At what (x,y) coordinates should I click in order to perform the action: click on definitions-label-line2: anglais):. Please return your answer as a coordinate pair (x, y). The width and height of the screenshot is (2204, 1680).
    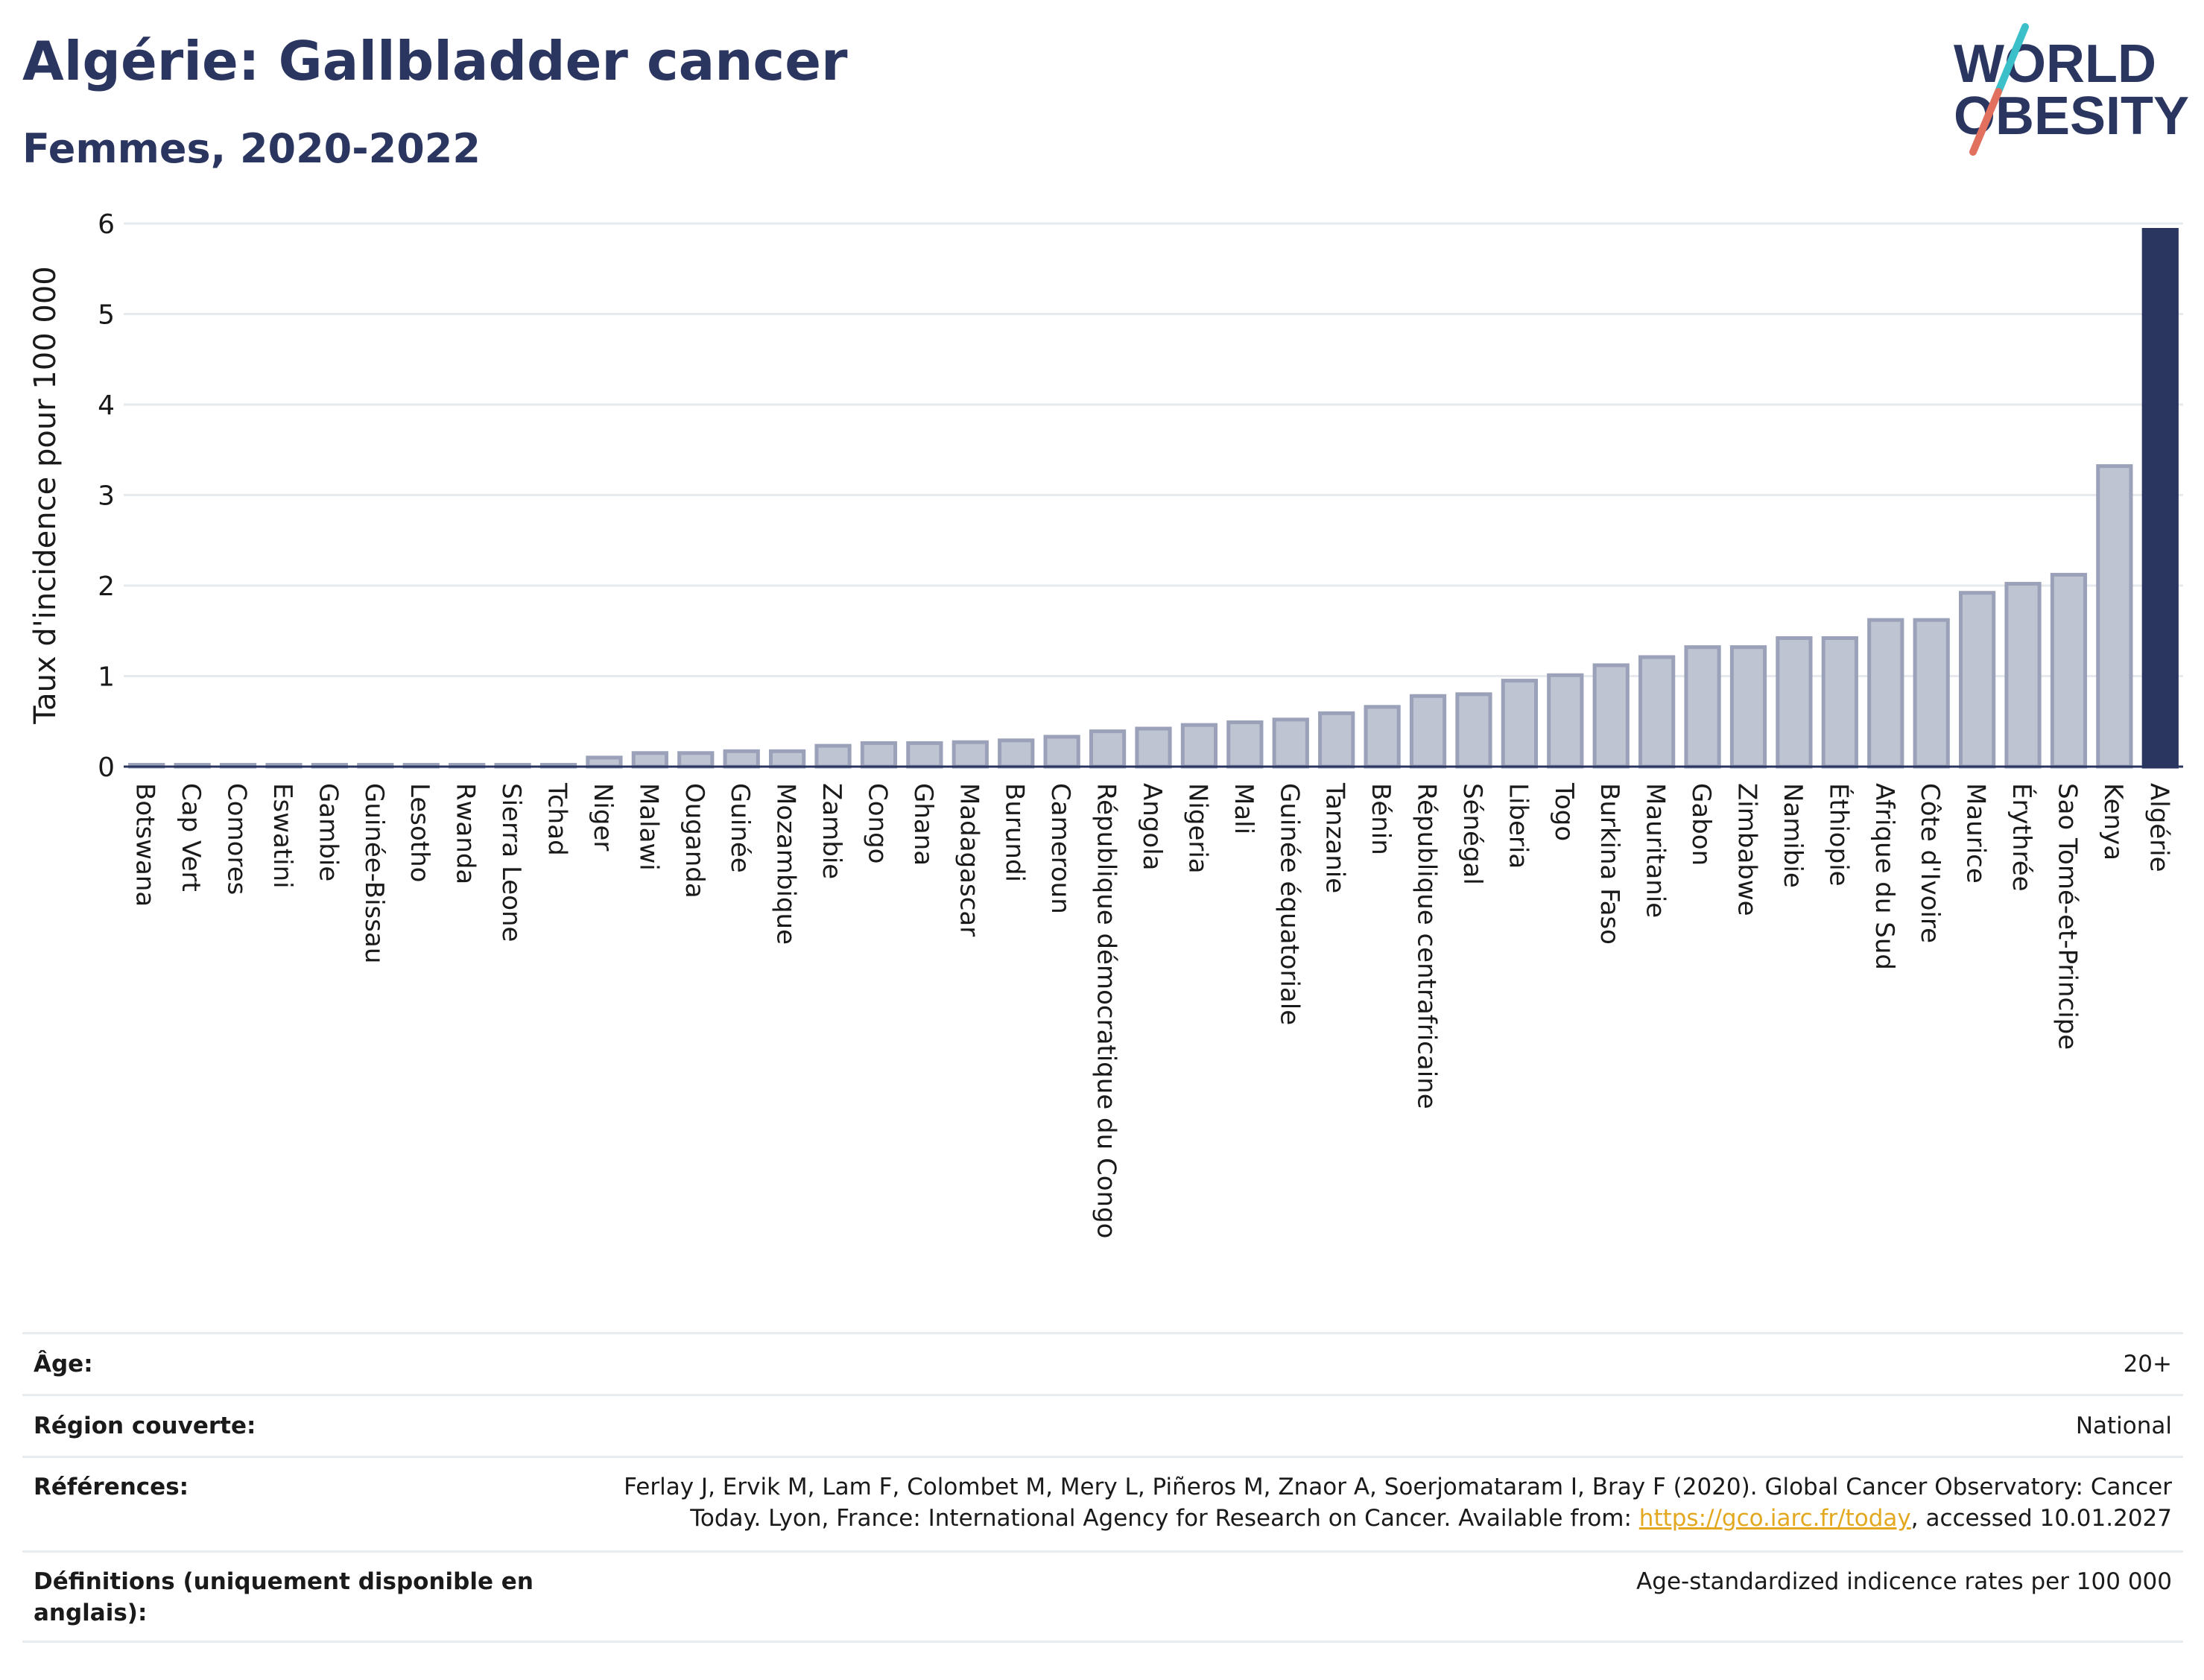
    Looking at the image, I should click on (91, 1613).